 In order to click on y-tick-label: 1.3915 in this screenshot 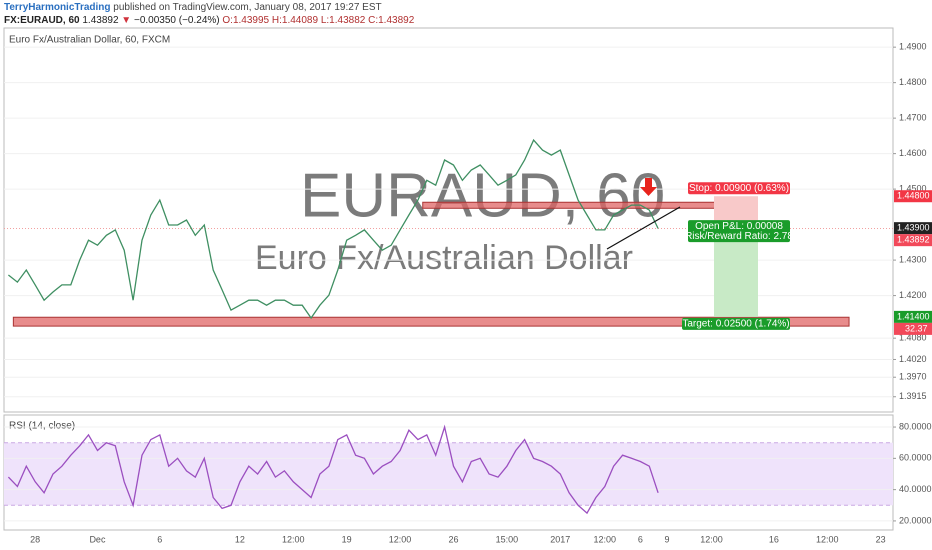, I will do `click(913, 396)`.